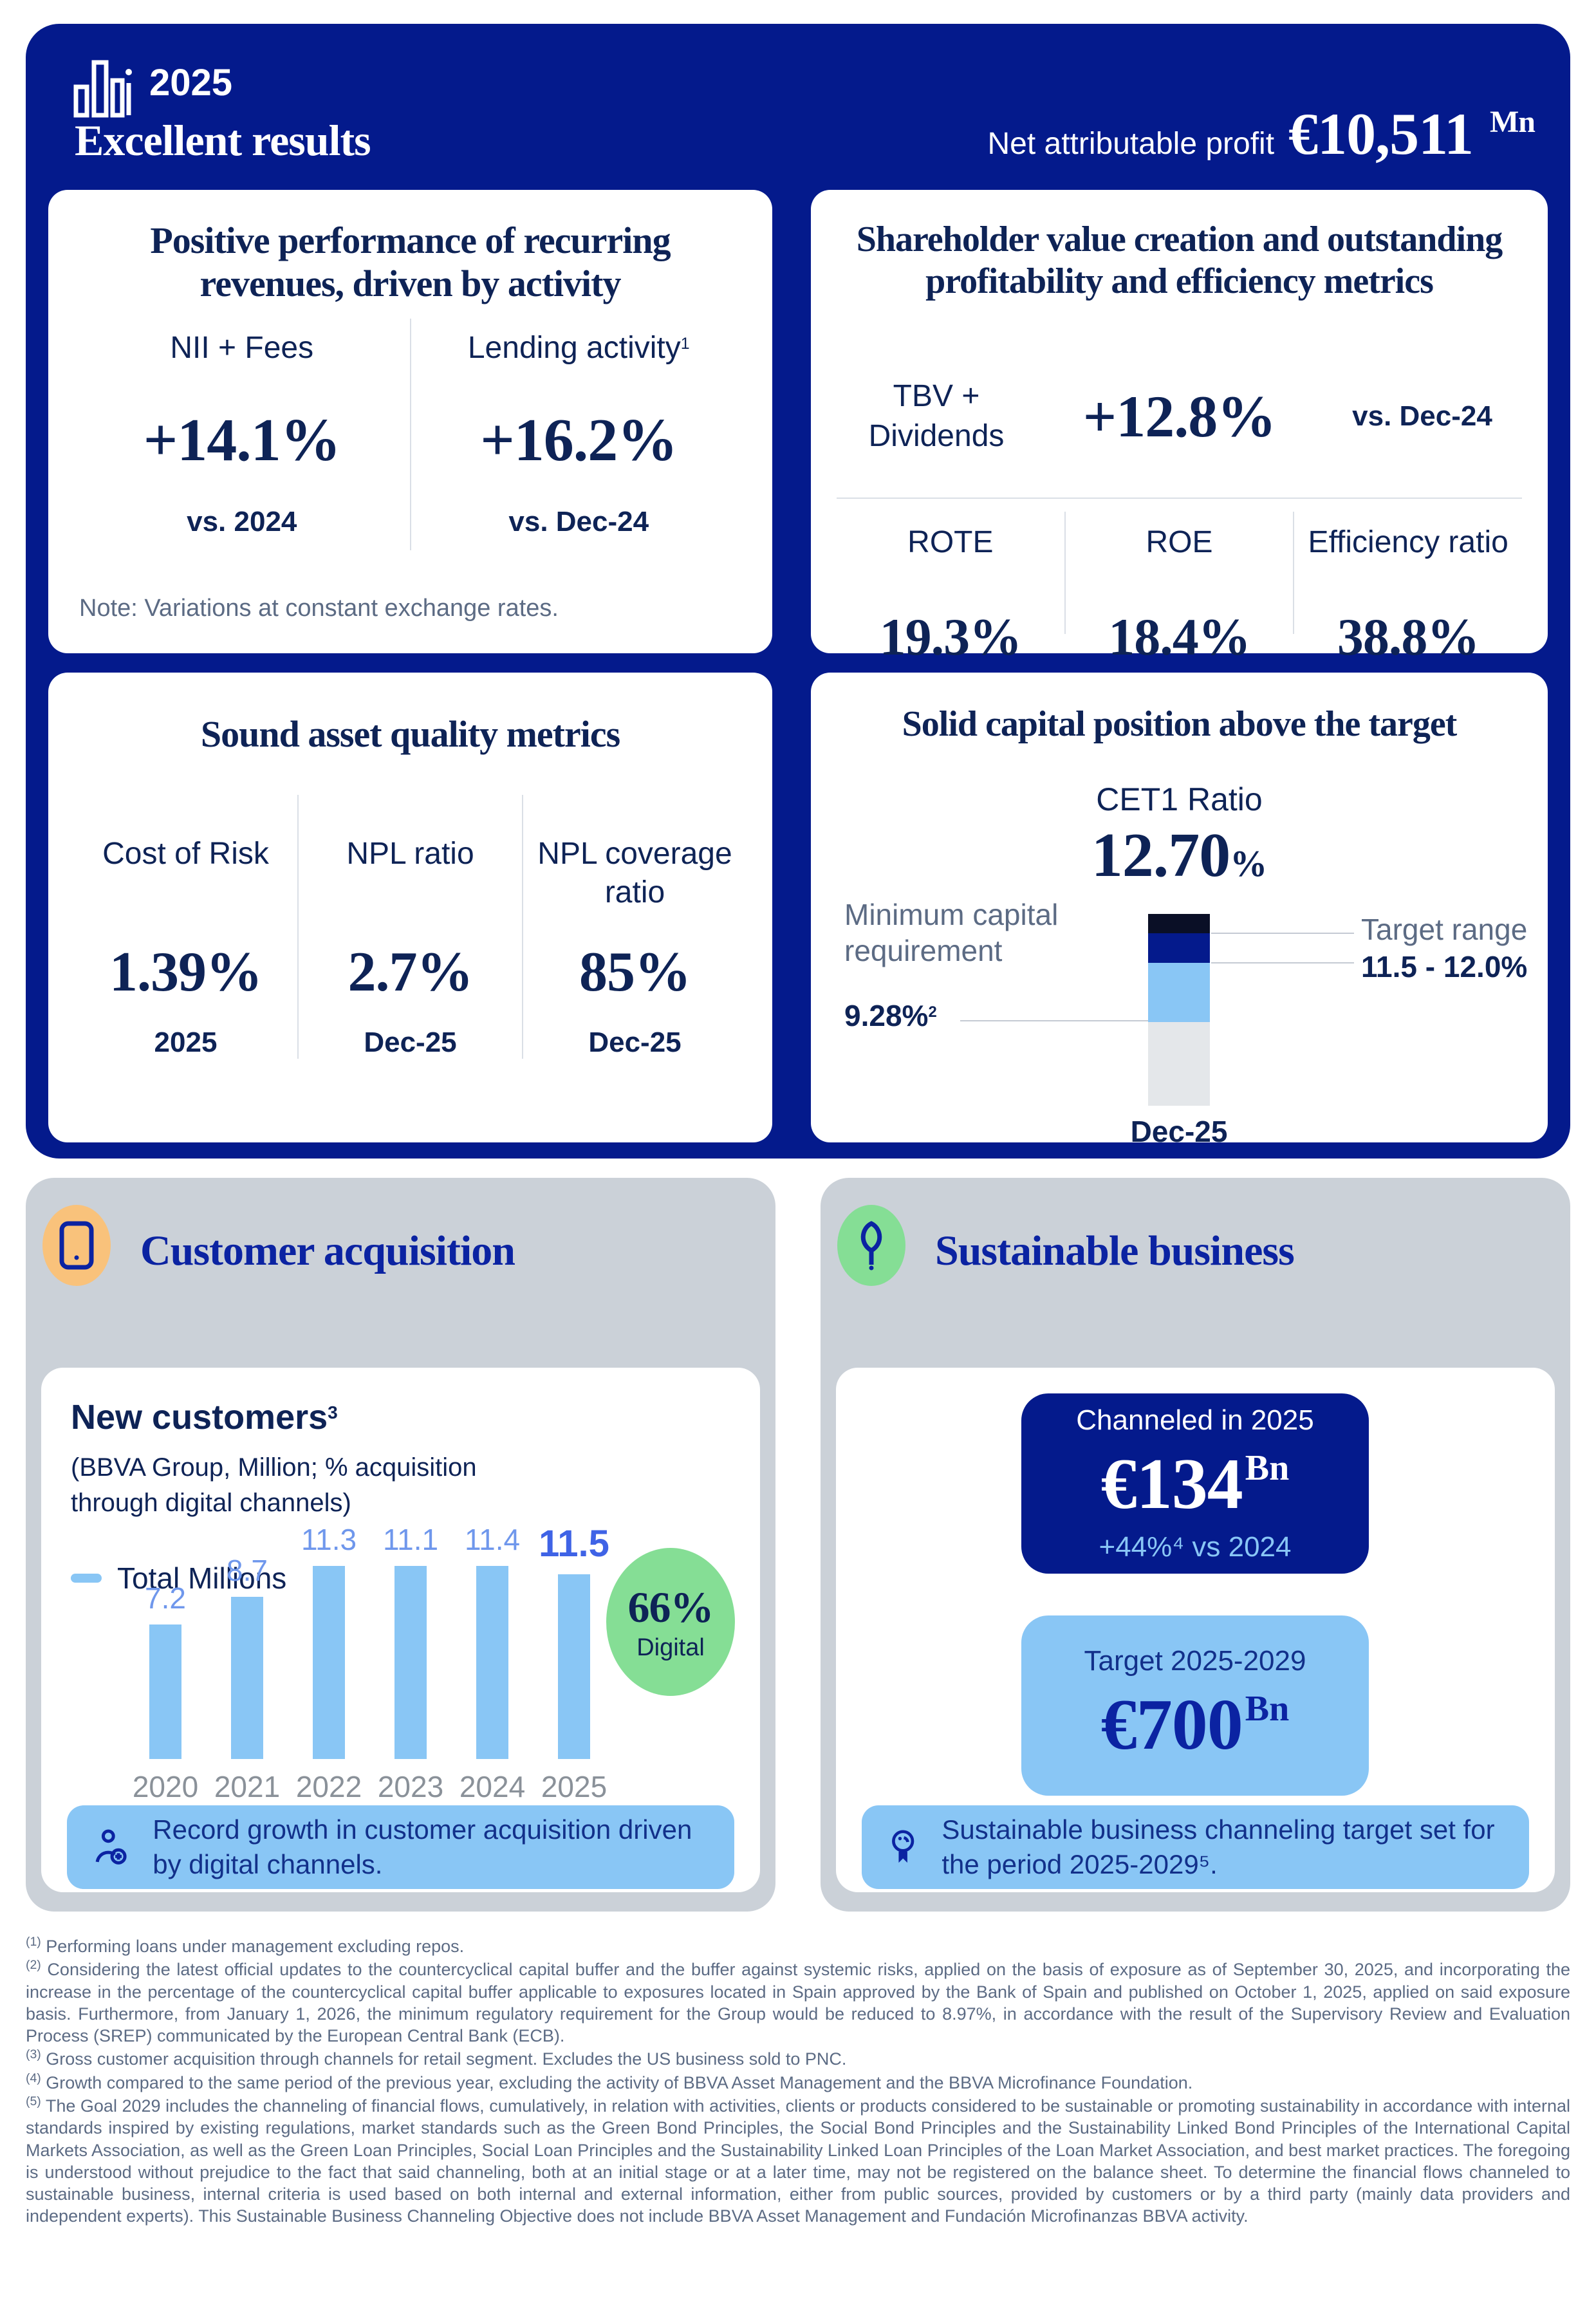 Image resolution: width=1596 pixels, height=2299 pixels. What do you see at coordinates (670, 1607) in the screenshot?
I see `digital-percentage: 66%` at bounding box center [670, 1607].